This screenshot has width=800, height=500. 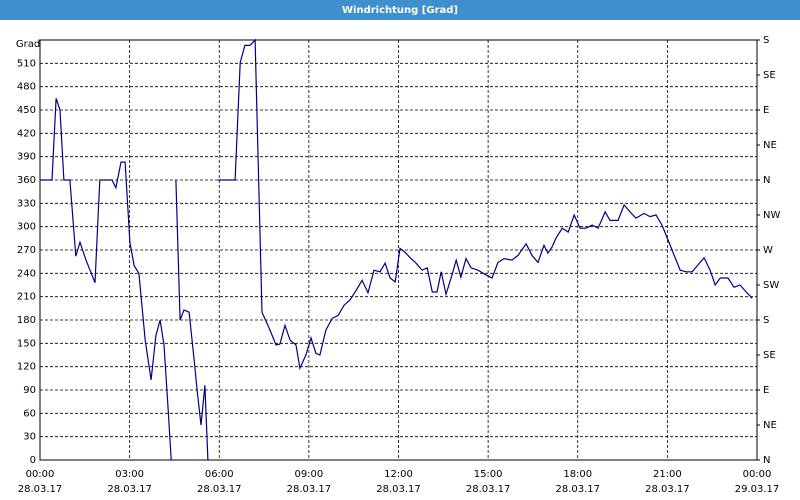 I want to click on y-tick-label: 450, so click(x=26, y=110).